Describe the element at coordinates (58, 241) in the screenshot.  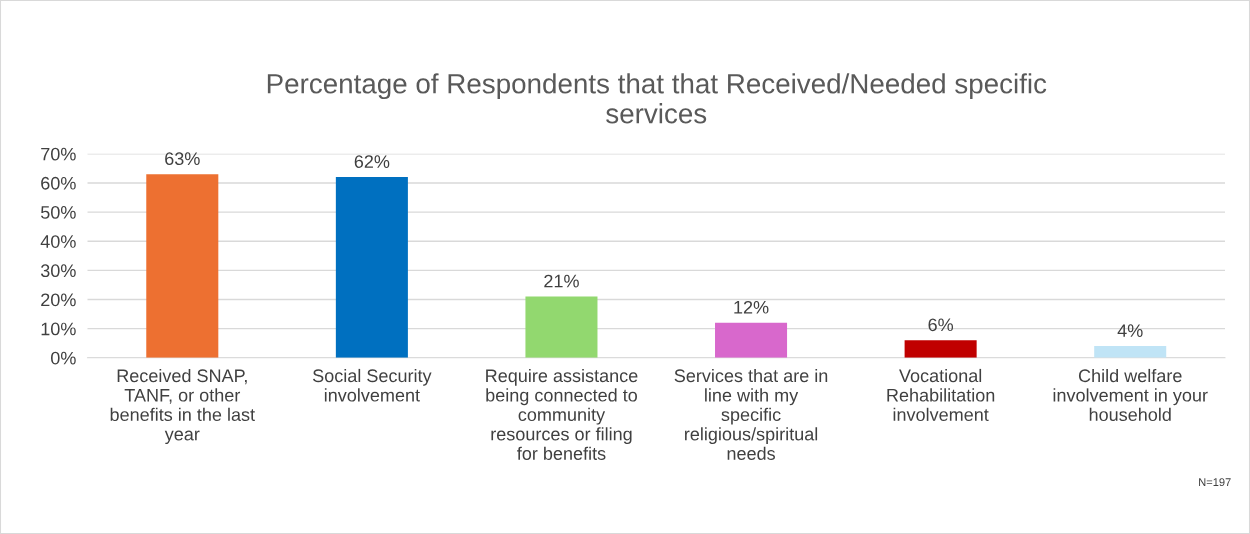
I see `y-tick-label: 40%` at that location.